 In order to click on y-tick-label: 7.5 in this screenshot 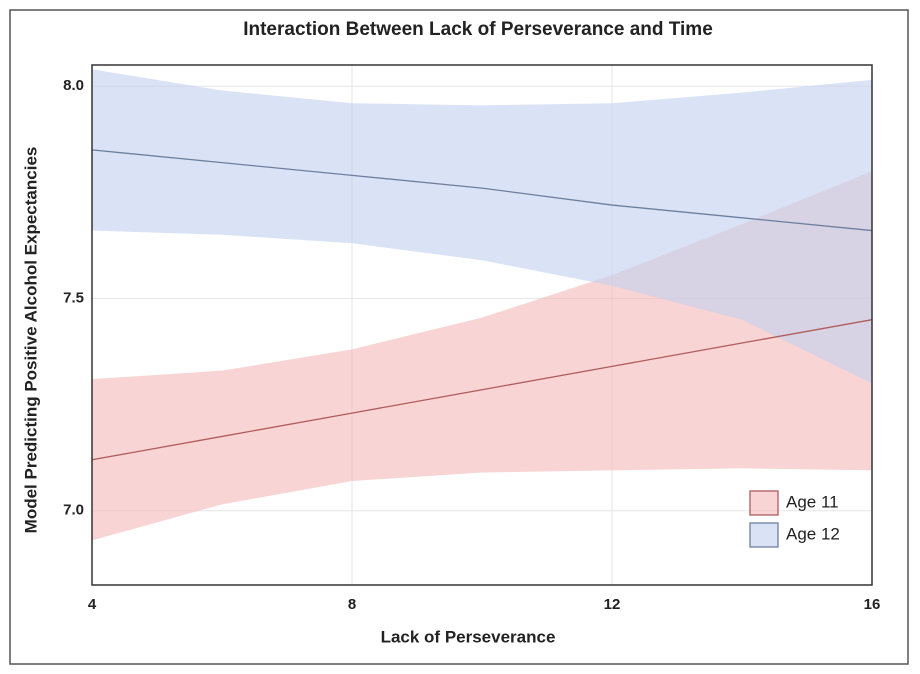, I will do `click(73, 297)`.